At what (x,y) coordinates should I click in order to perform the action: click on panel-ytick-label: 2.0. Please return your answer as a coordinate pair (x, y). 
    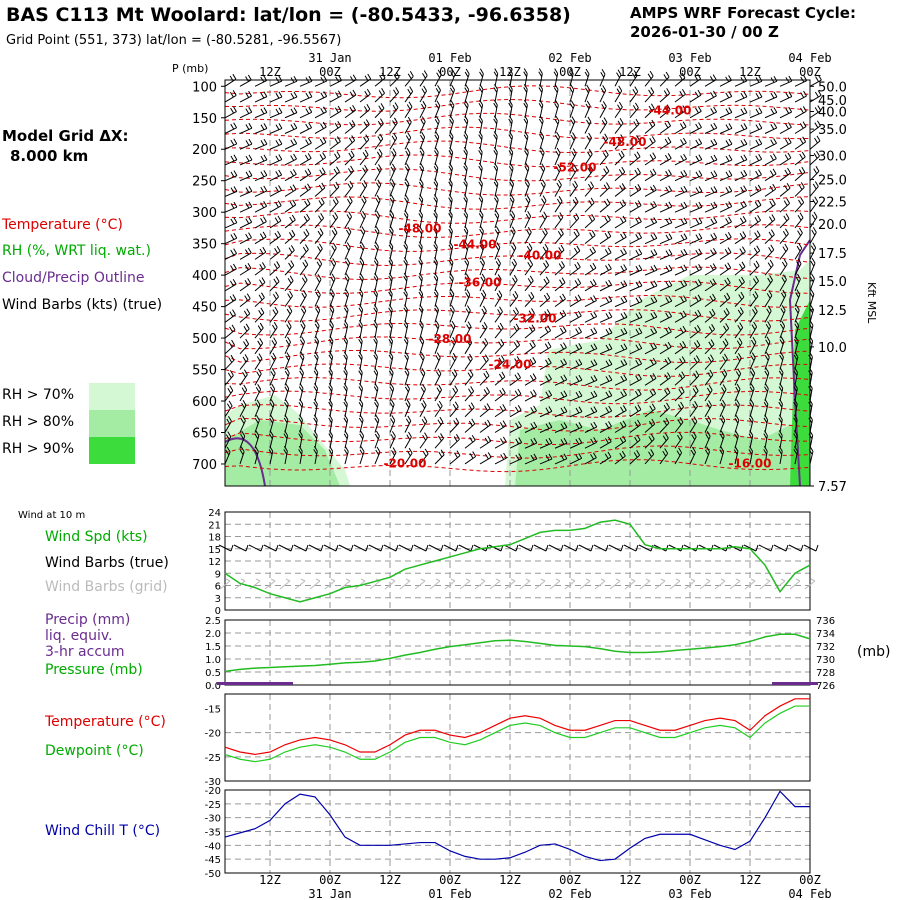
    Looking at the image, I should click on (213, 634).